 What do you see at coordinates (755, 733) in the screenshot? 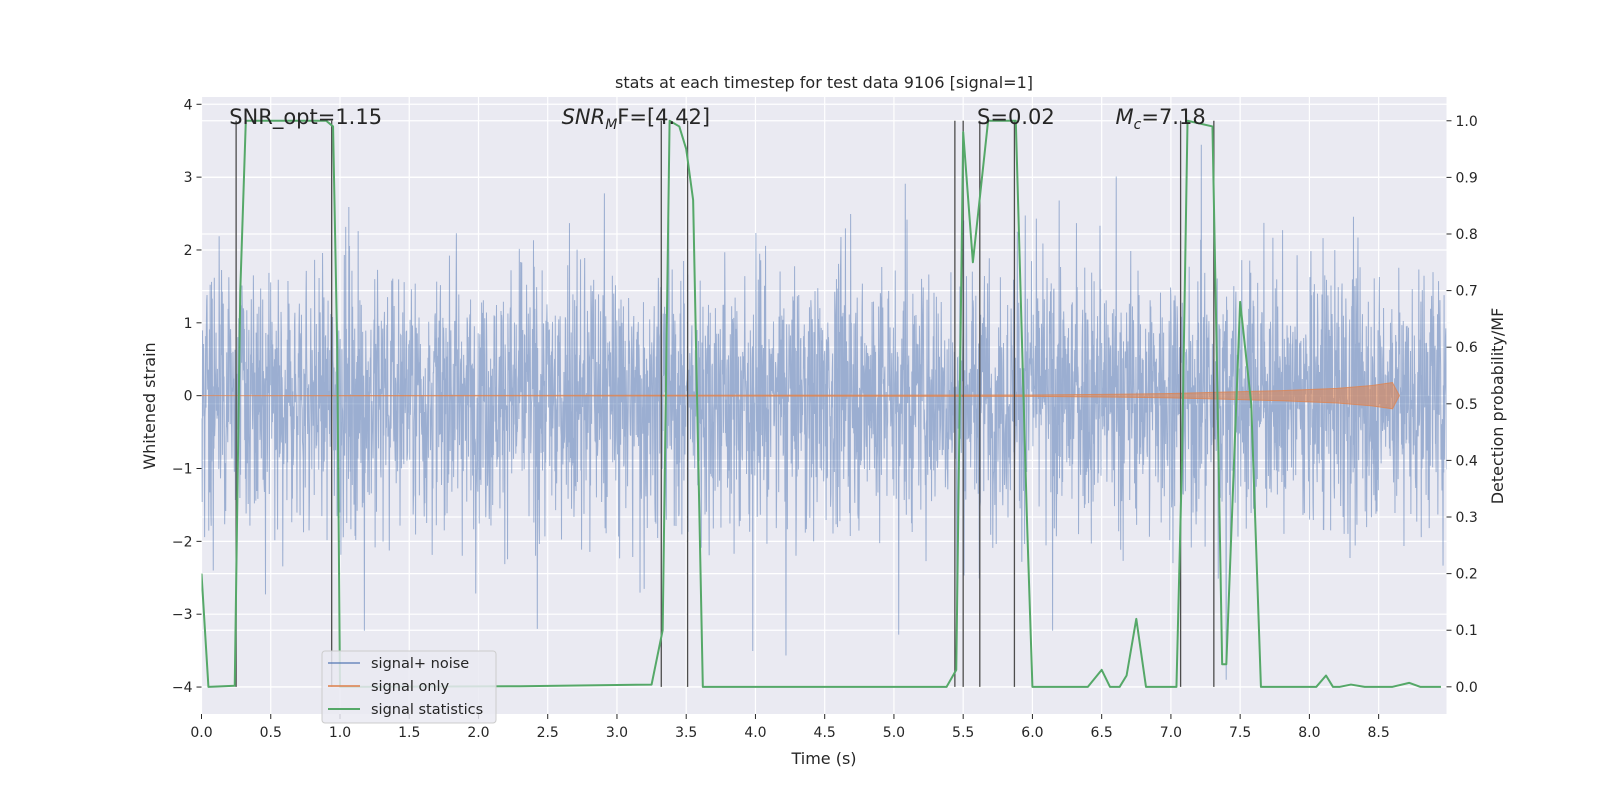
I see `x-tick-label: 4.0` at bounding box center [755, 733].